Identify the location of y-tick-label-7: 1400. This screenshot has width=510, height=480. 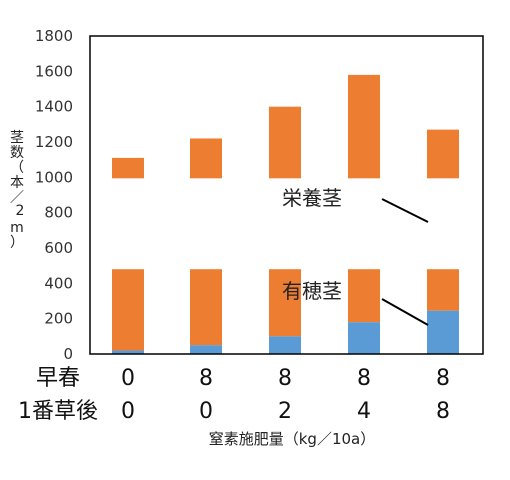
(54, 107).